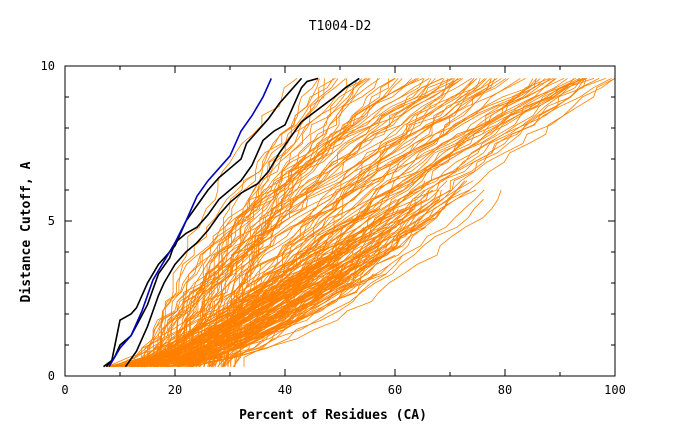 Image resolution: width=680 pixels, height=440 pixels. I want to click on chart-title: T1004-D2, so click(340, 26).